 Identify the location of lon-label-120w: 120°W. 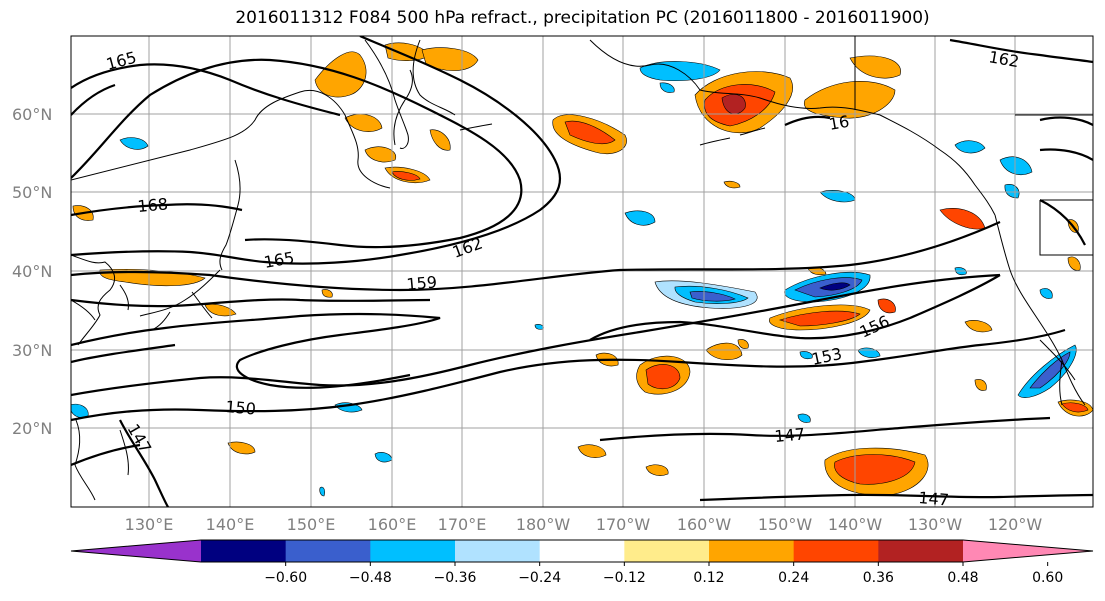
(1015, 524).